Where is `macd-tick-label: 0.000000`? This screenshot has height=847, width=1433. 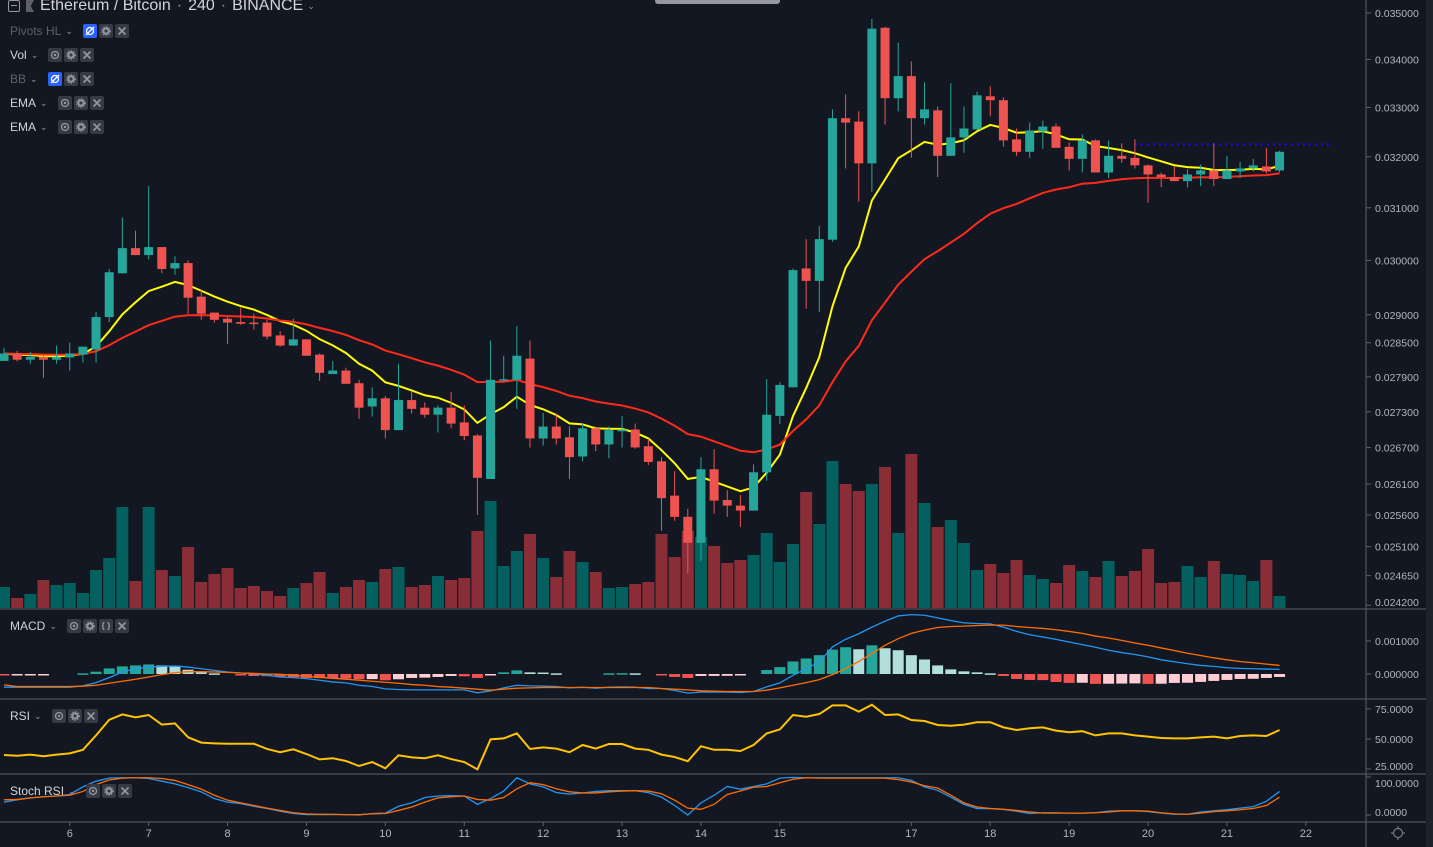
macd-tick-label: 0.000000 is located at coordinates (1397, 675).